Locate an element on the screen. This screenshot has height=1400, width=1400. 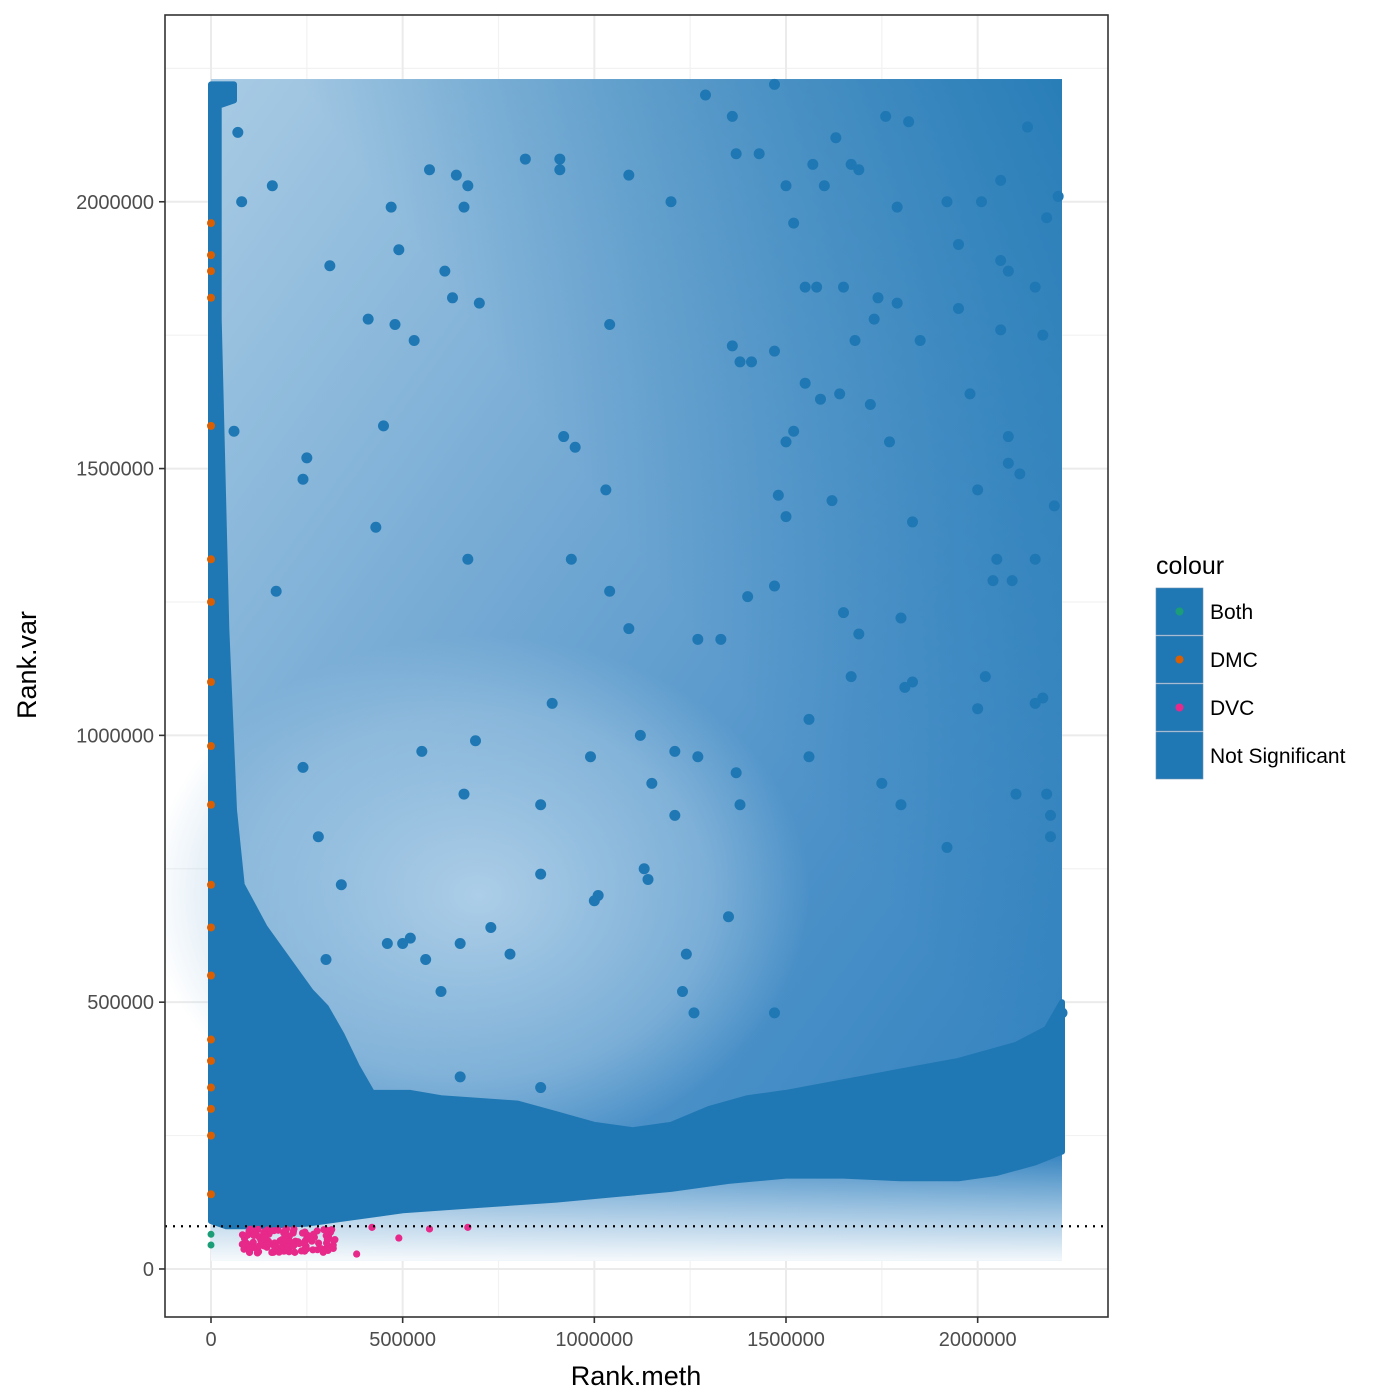
y-tick-label: 0 is located at coordinates (148, 1270).